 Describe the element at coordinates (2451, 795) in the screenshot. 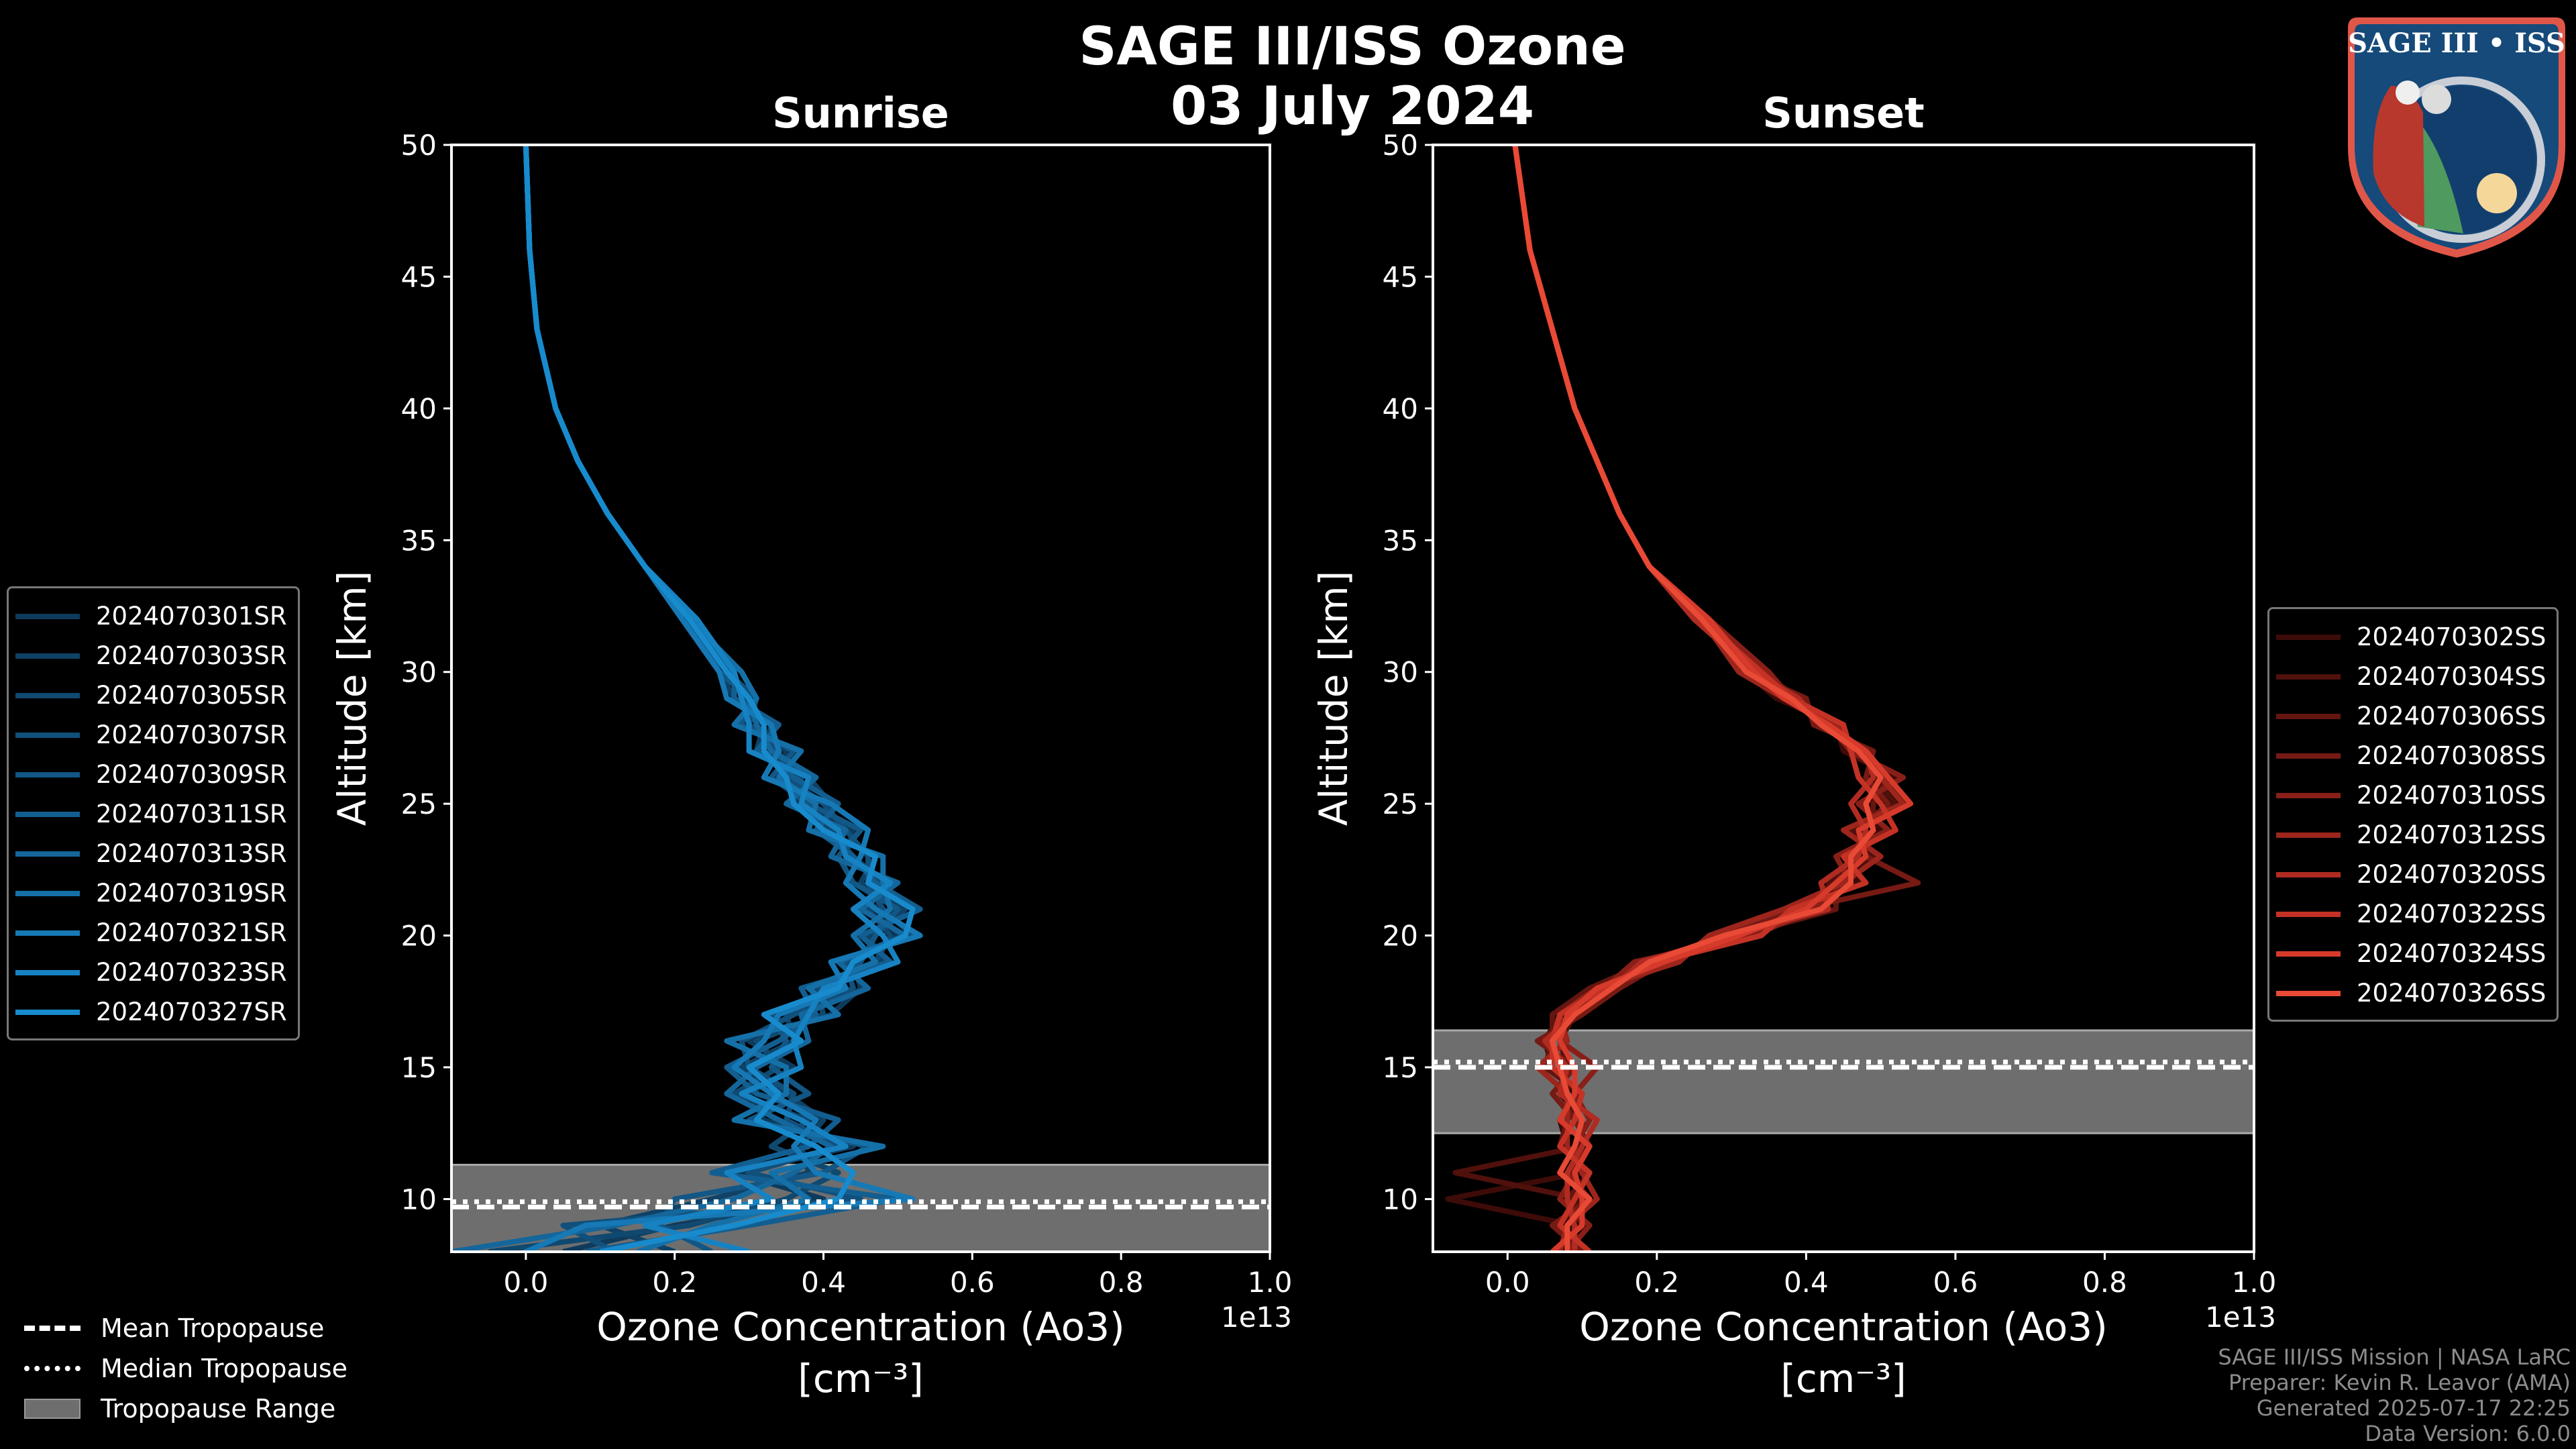

I see `legend-label: 2024070310SS` at that location.